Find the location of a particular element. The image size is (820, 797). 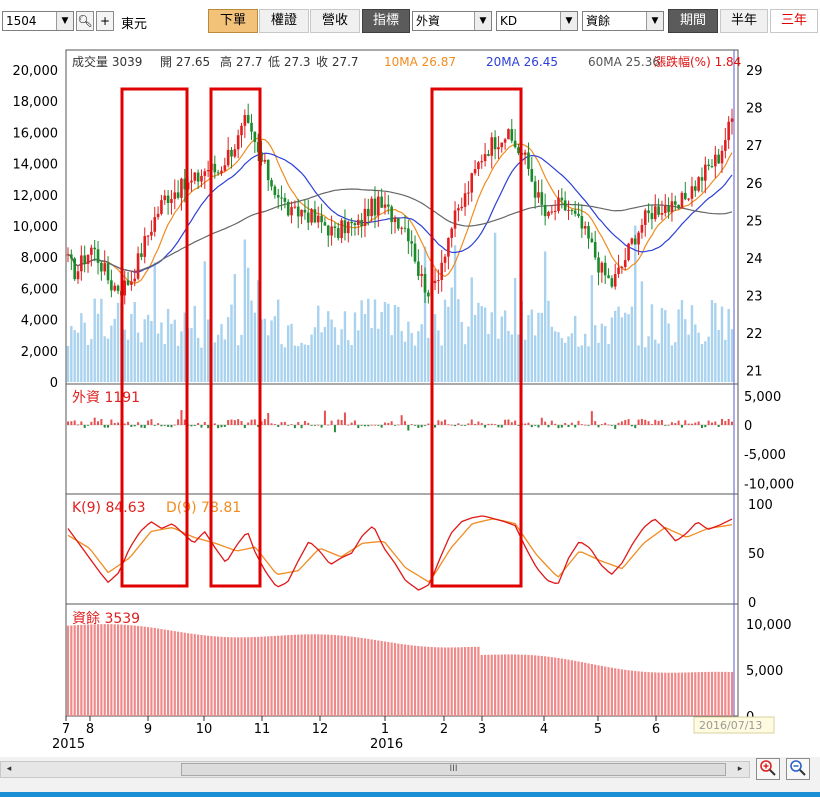

indicator-select-2: KD ▼ is located at coordinates (537, 21).